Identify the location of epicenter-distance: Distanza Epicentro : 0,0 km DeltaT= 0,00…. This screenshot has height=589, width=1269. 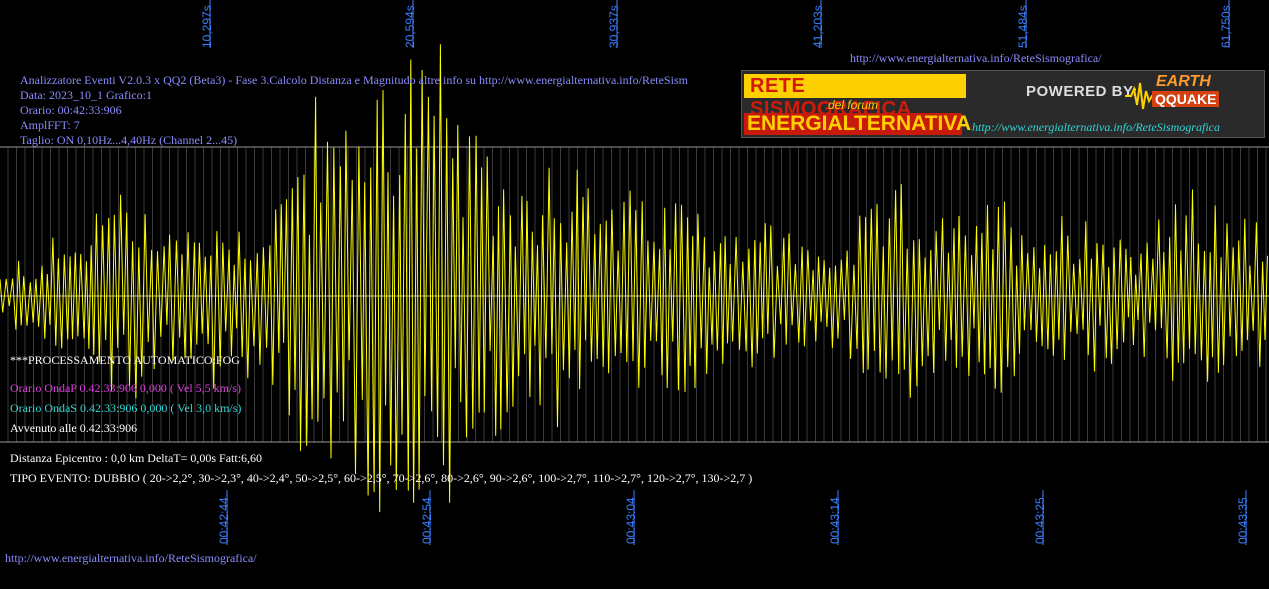
(136, 458).